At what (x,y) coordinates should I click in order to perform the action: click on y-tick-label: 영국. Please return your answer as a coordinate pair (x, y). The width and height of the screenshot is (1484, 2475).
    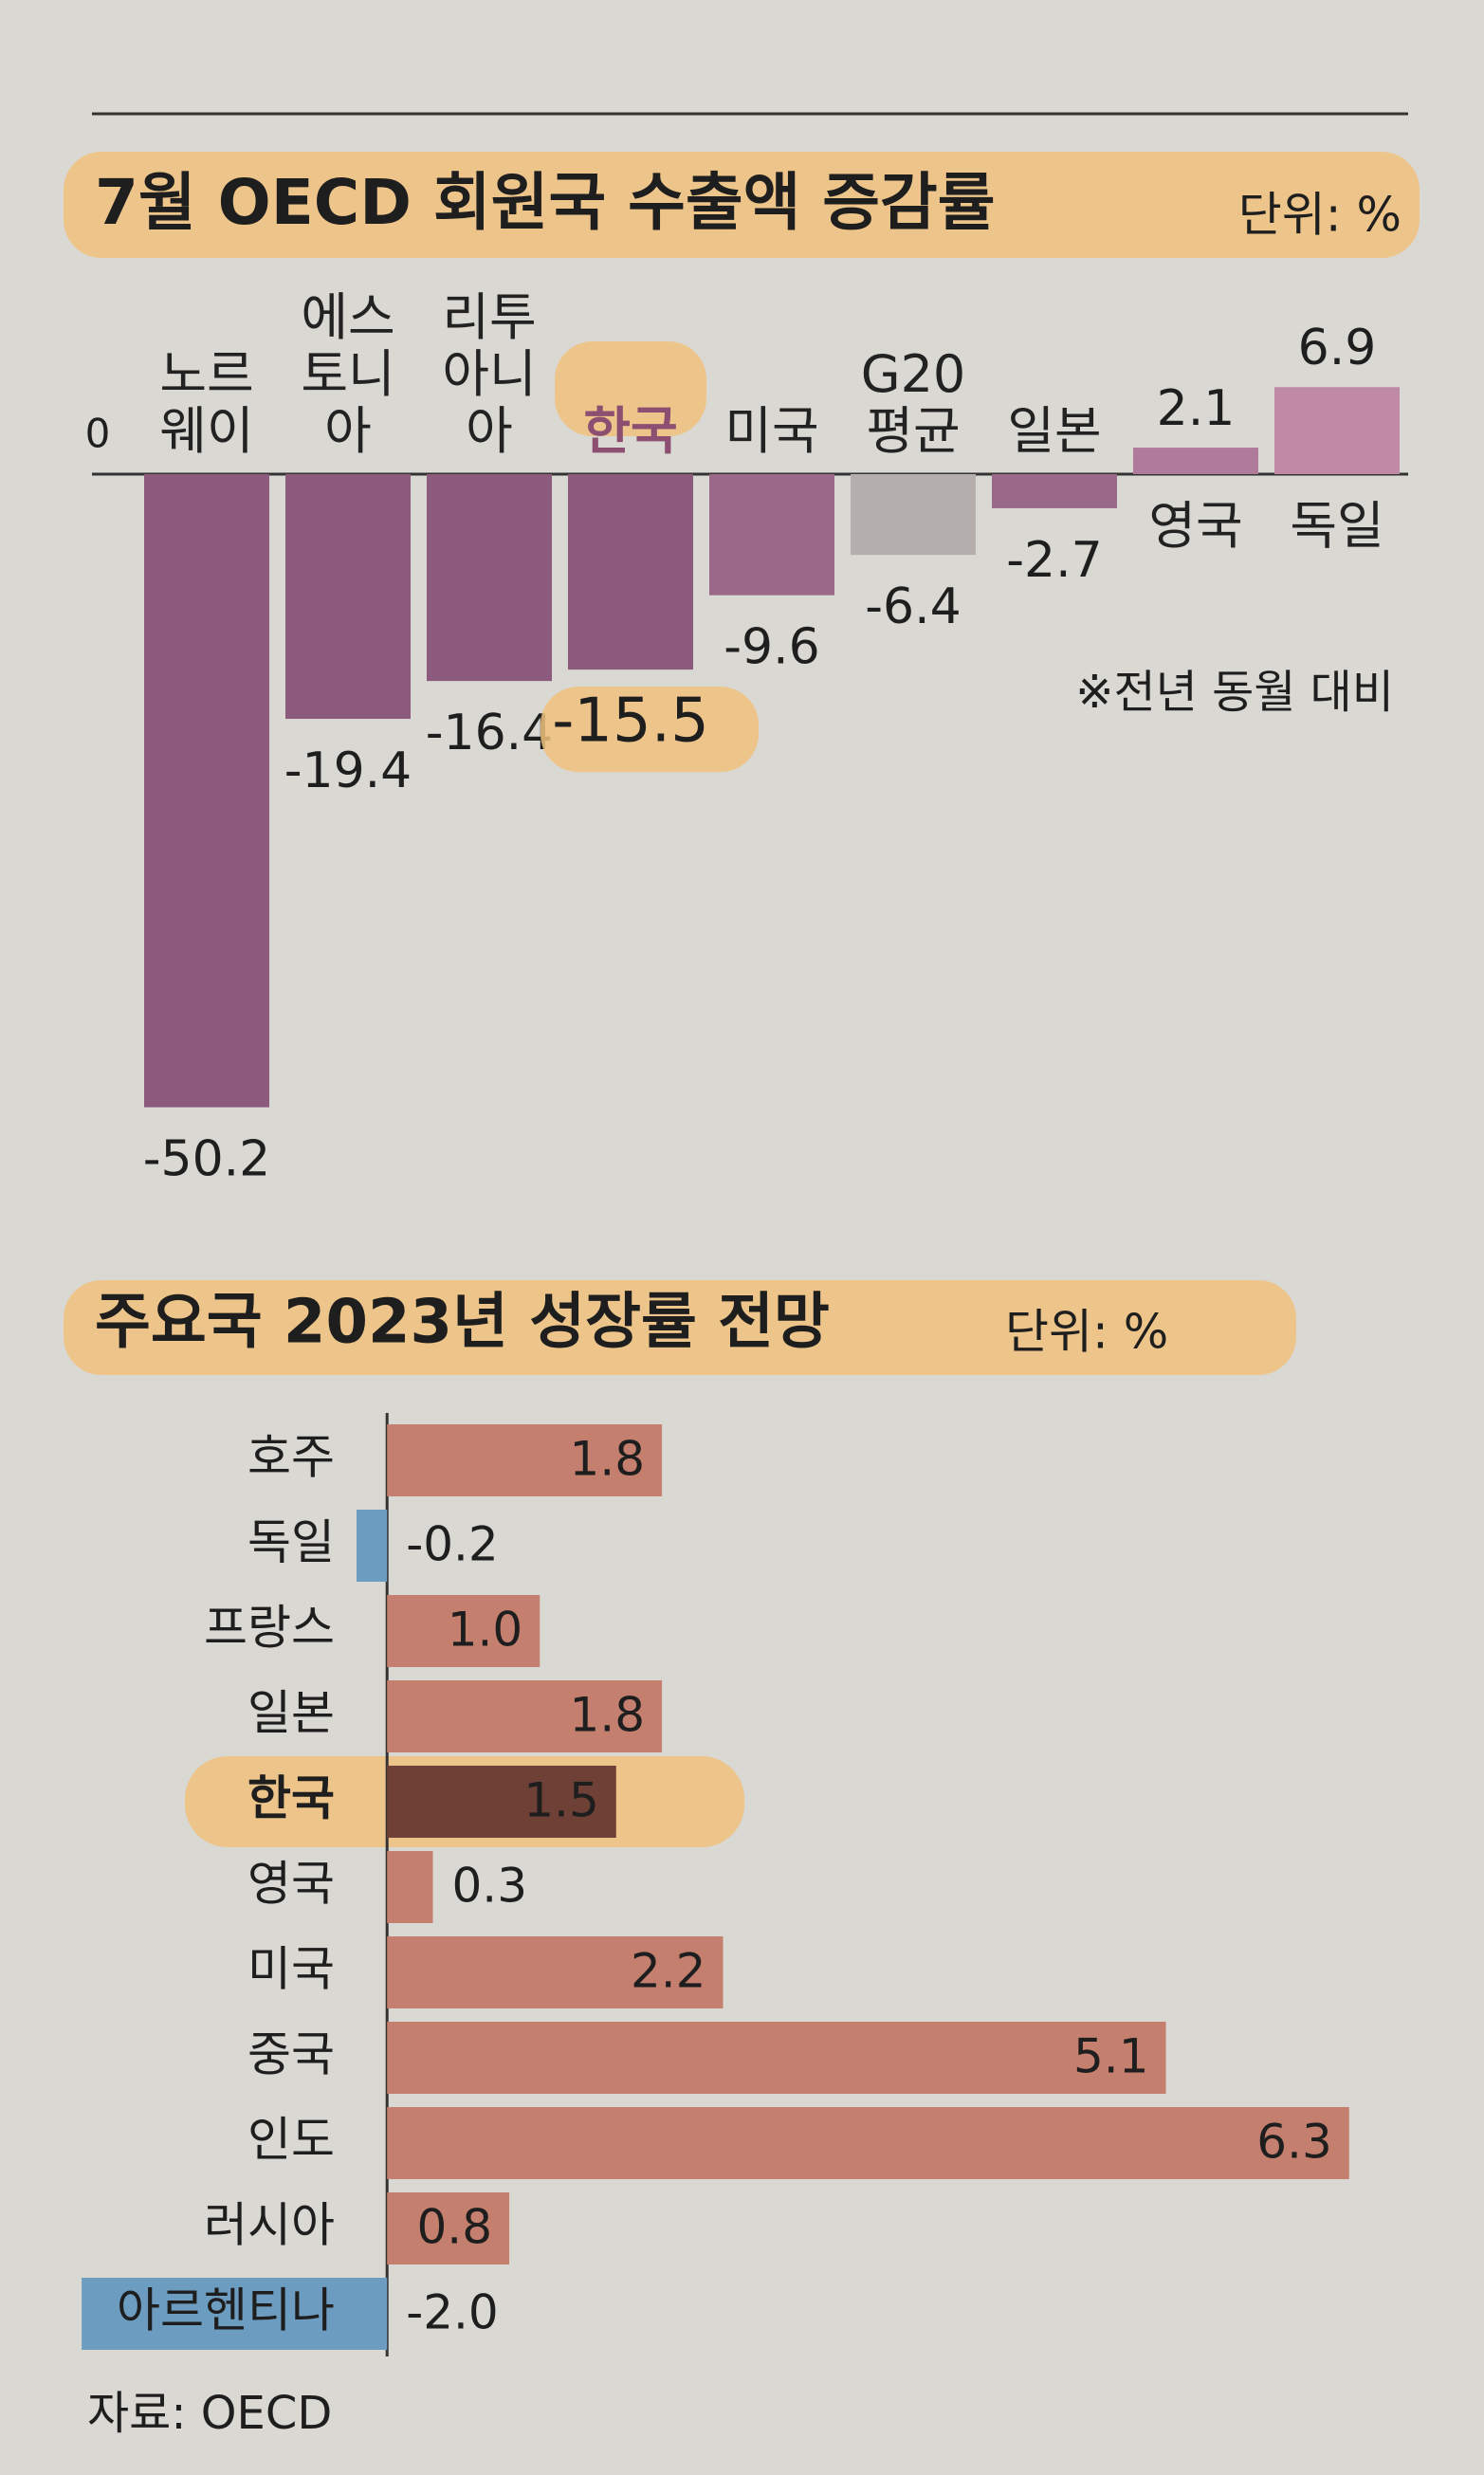
    Looking at the image, I should click on (291, 1884).